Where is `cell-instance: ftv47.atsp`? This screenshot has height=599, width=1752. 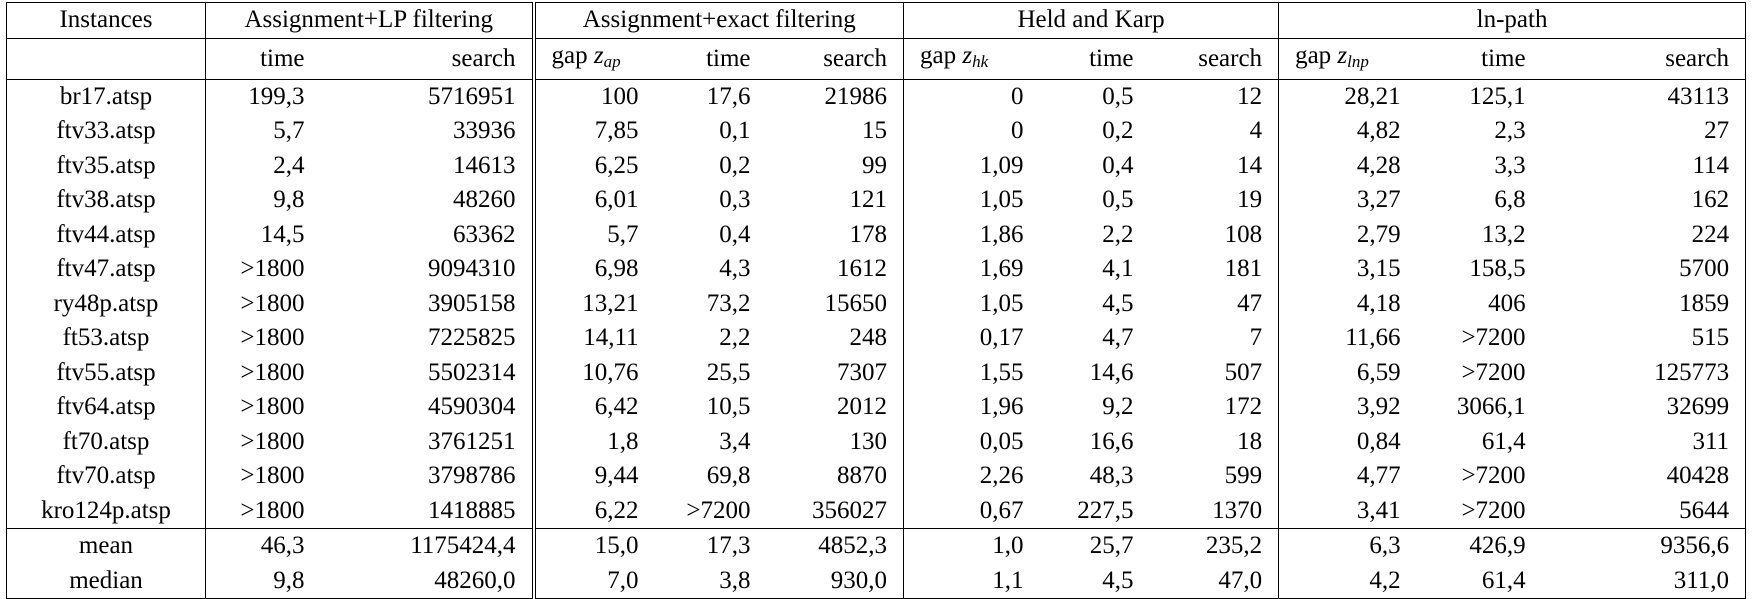 cell-instance: ftv47.atsp is located at coordinates (106, 269).